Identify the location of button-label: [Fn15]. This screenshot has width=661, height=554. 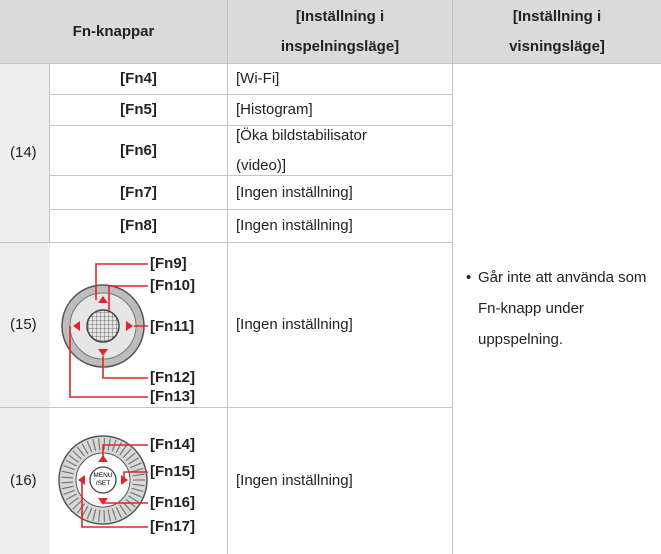
(172, 471).